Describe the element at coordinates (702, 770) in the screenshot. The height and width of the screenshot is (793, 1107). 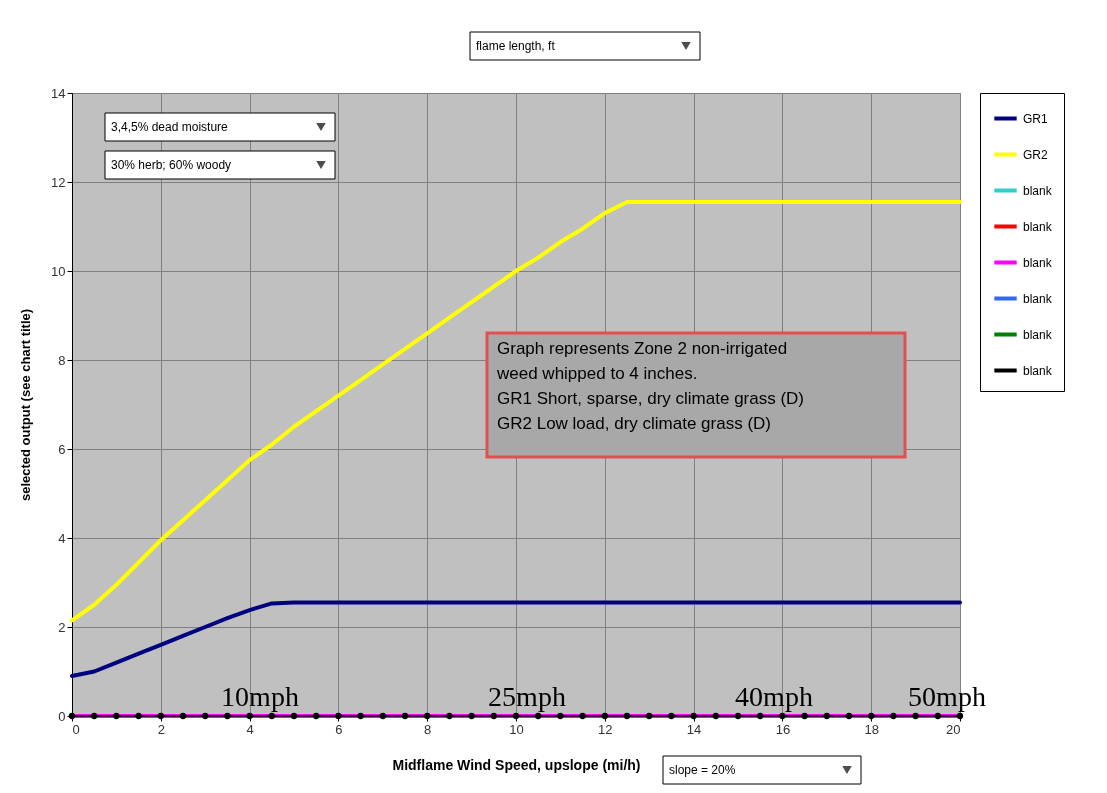
I see `text: slope = 20%` at that location.